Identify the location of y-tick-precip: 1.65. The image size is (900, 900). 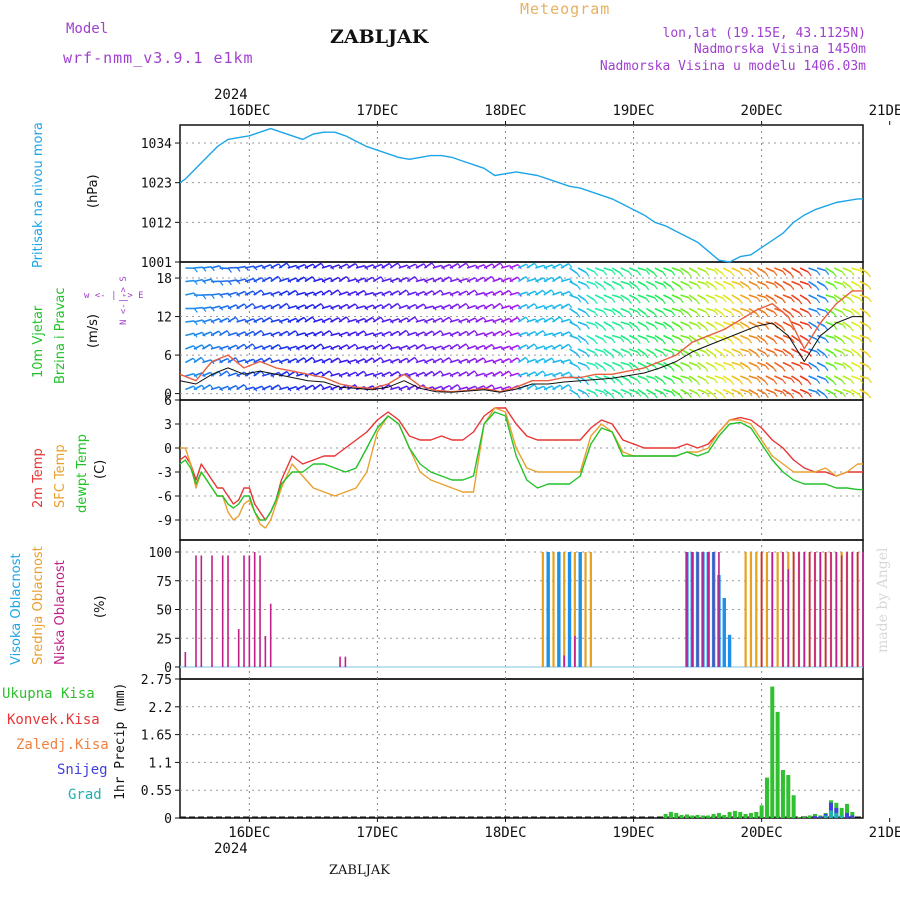
(156, 736).